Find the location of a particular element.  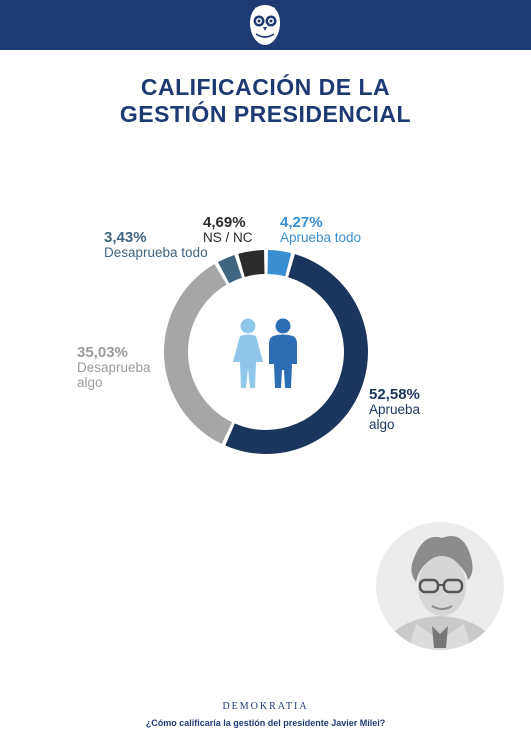

page-title: CALIFICACIÓN DE LA GESTIÓN PRESIDENCIAL is located at coordinates (265, 101).